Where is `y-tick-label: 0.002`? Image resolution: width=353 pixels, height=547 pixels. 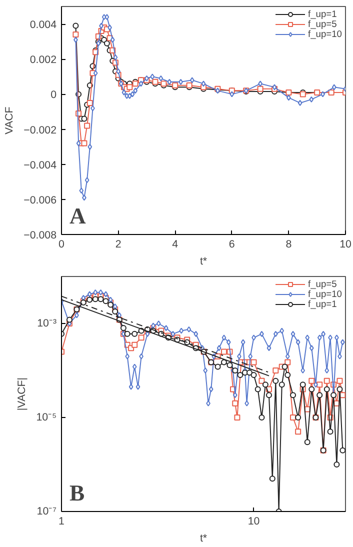 y-tick-label: 0.002 is located at coordinates (43, 60).